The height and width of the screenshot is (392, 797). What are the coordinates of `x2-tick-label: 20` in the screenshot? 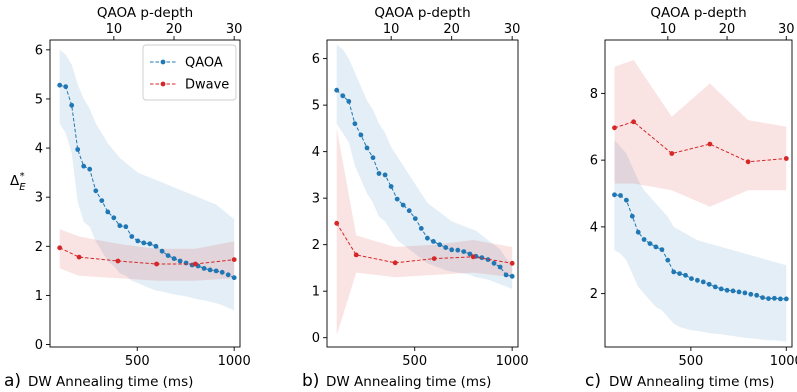 It's located at (174, 29).